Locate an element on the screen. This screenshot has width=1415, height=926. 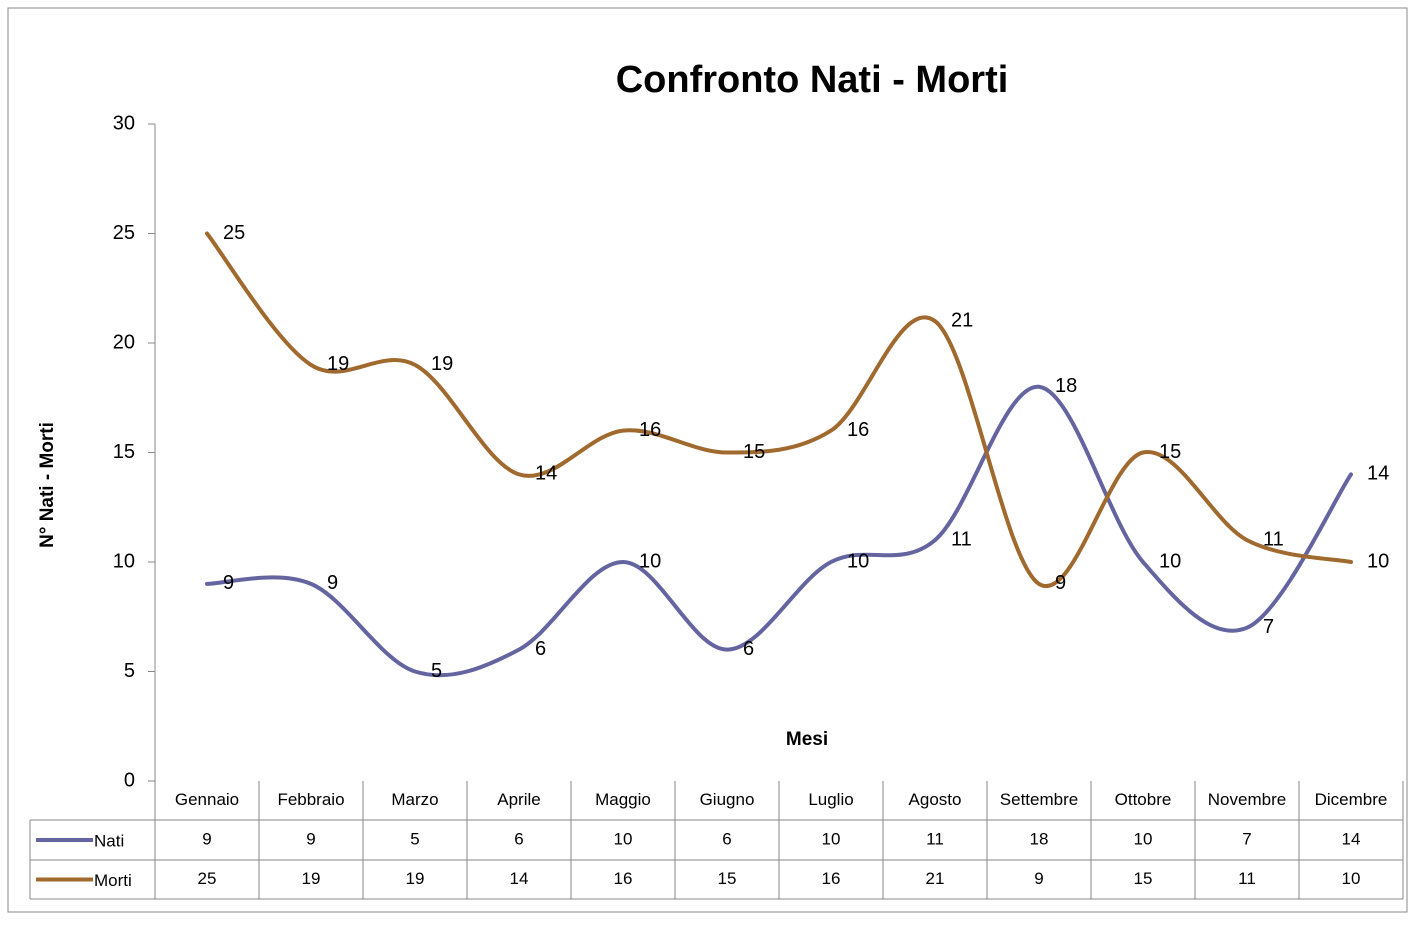
chart-title: Confronto Nati - Morti is located at coordinates (812, 80).